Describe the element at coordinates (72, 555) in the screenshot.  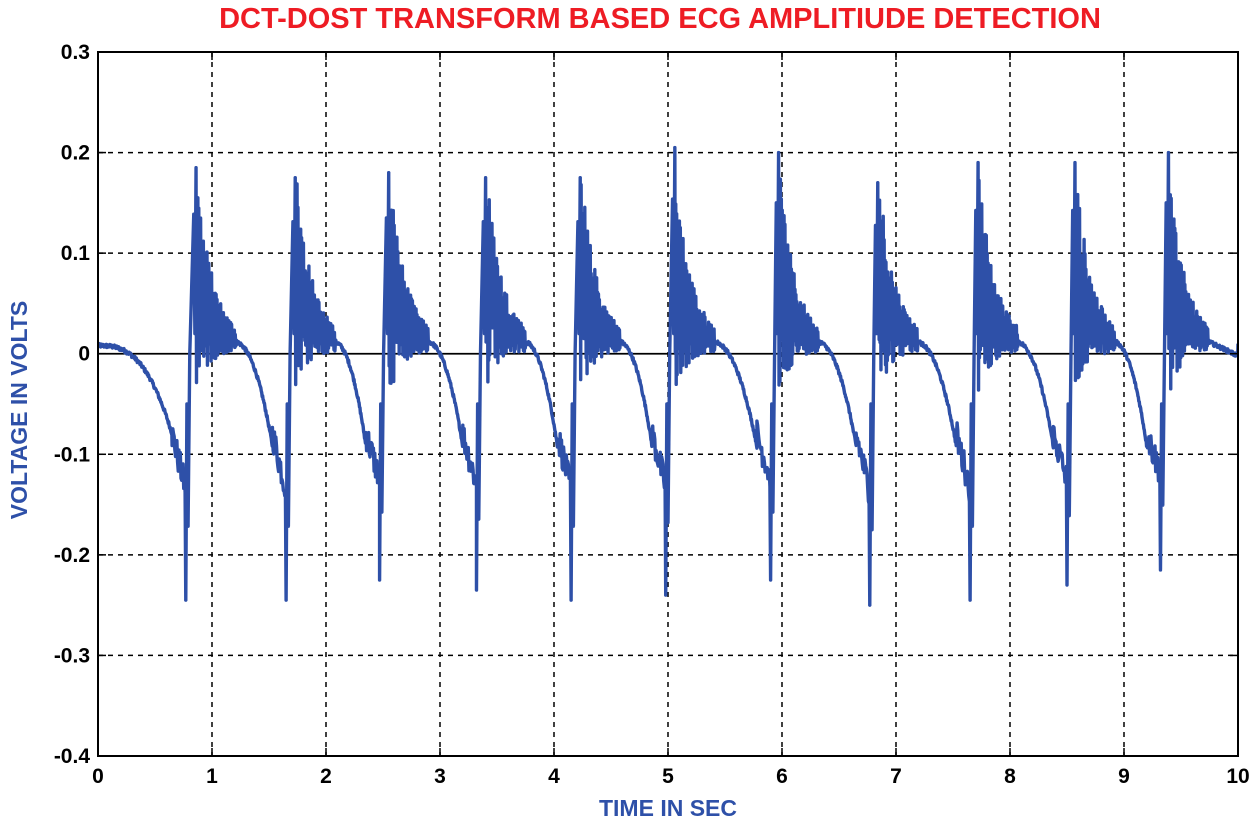
I see `y-tick-label: -0.2` at that location.